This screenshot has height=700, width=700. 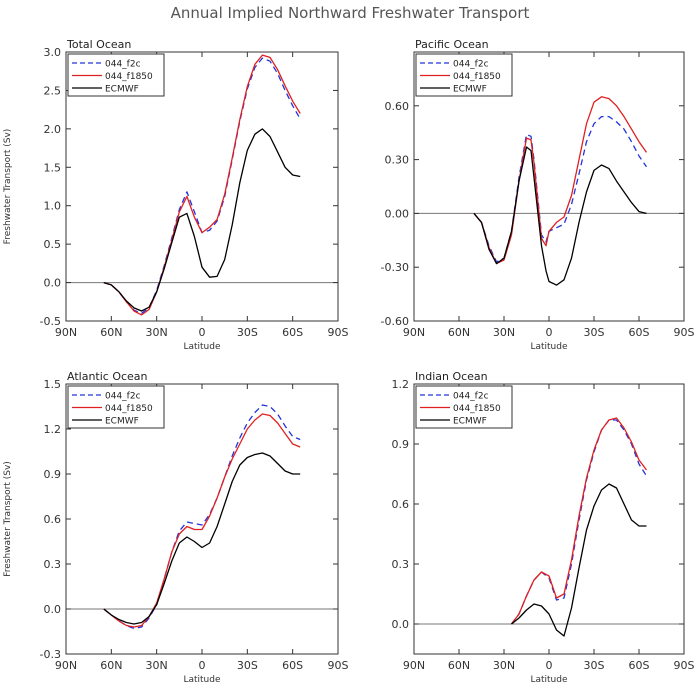 What do you see at coordinates (451, 376) in the screenshot?
I see `panel-title: Indian Ocean` at bounding box center [451, 376].